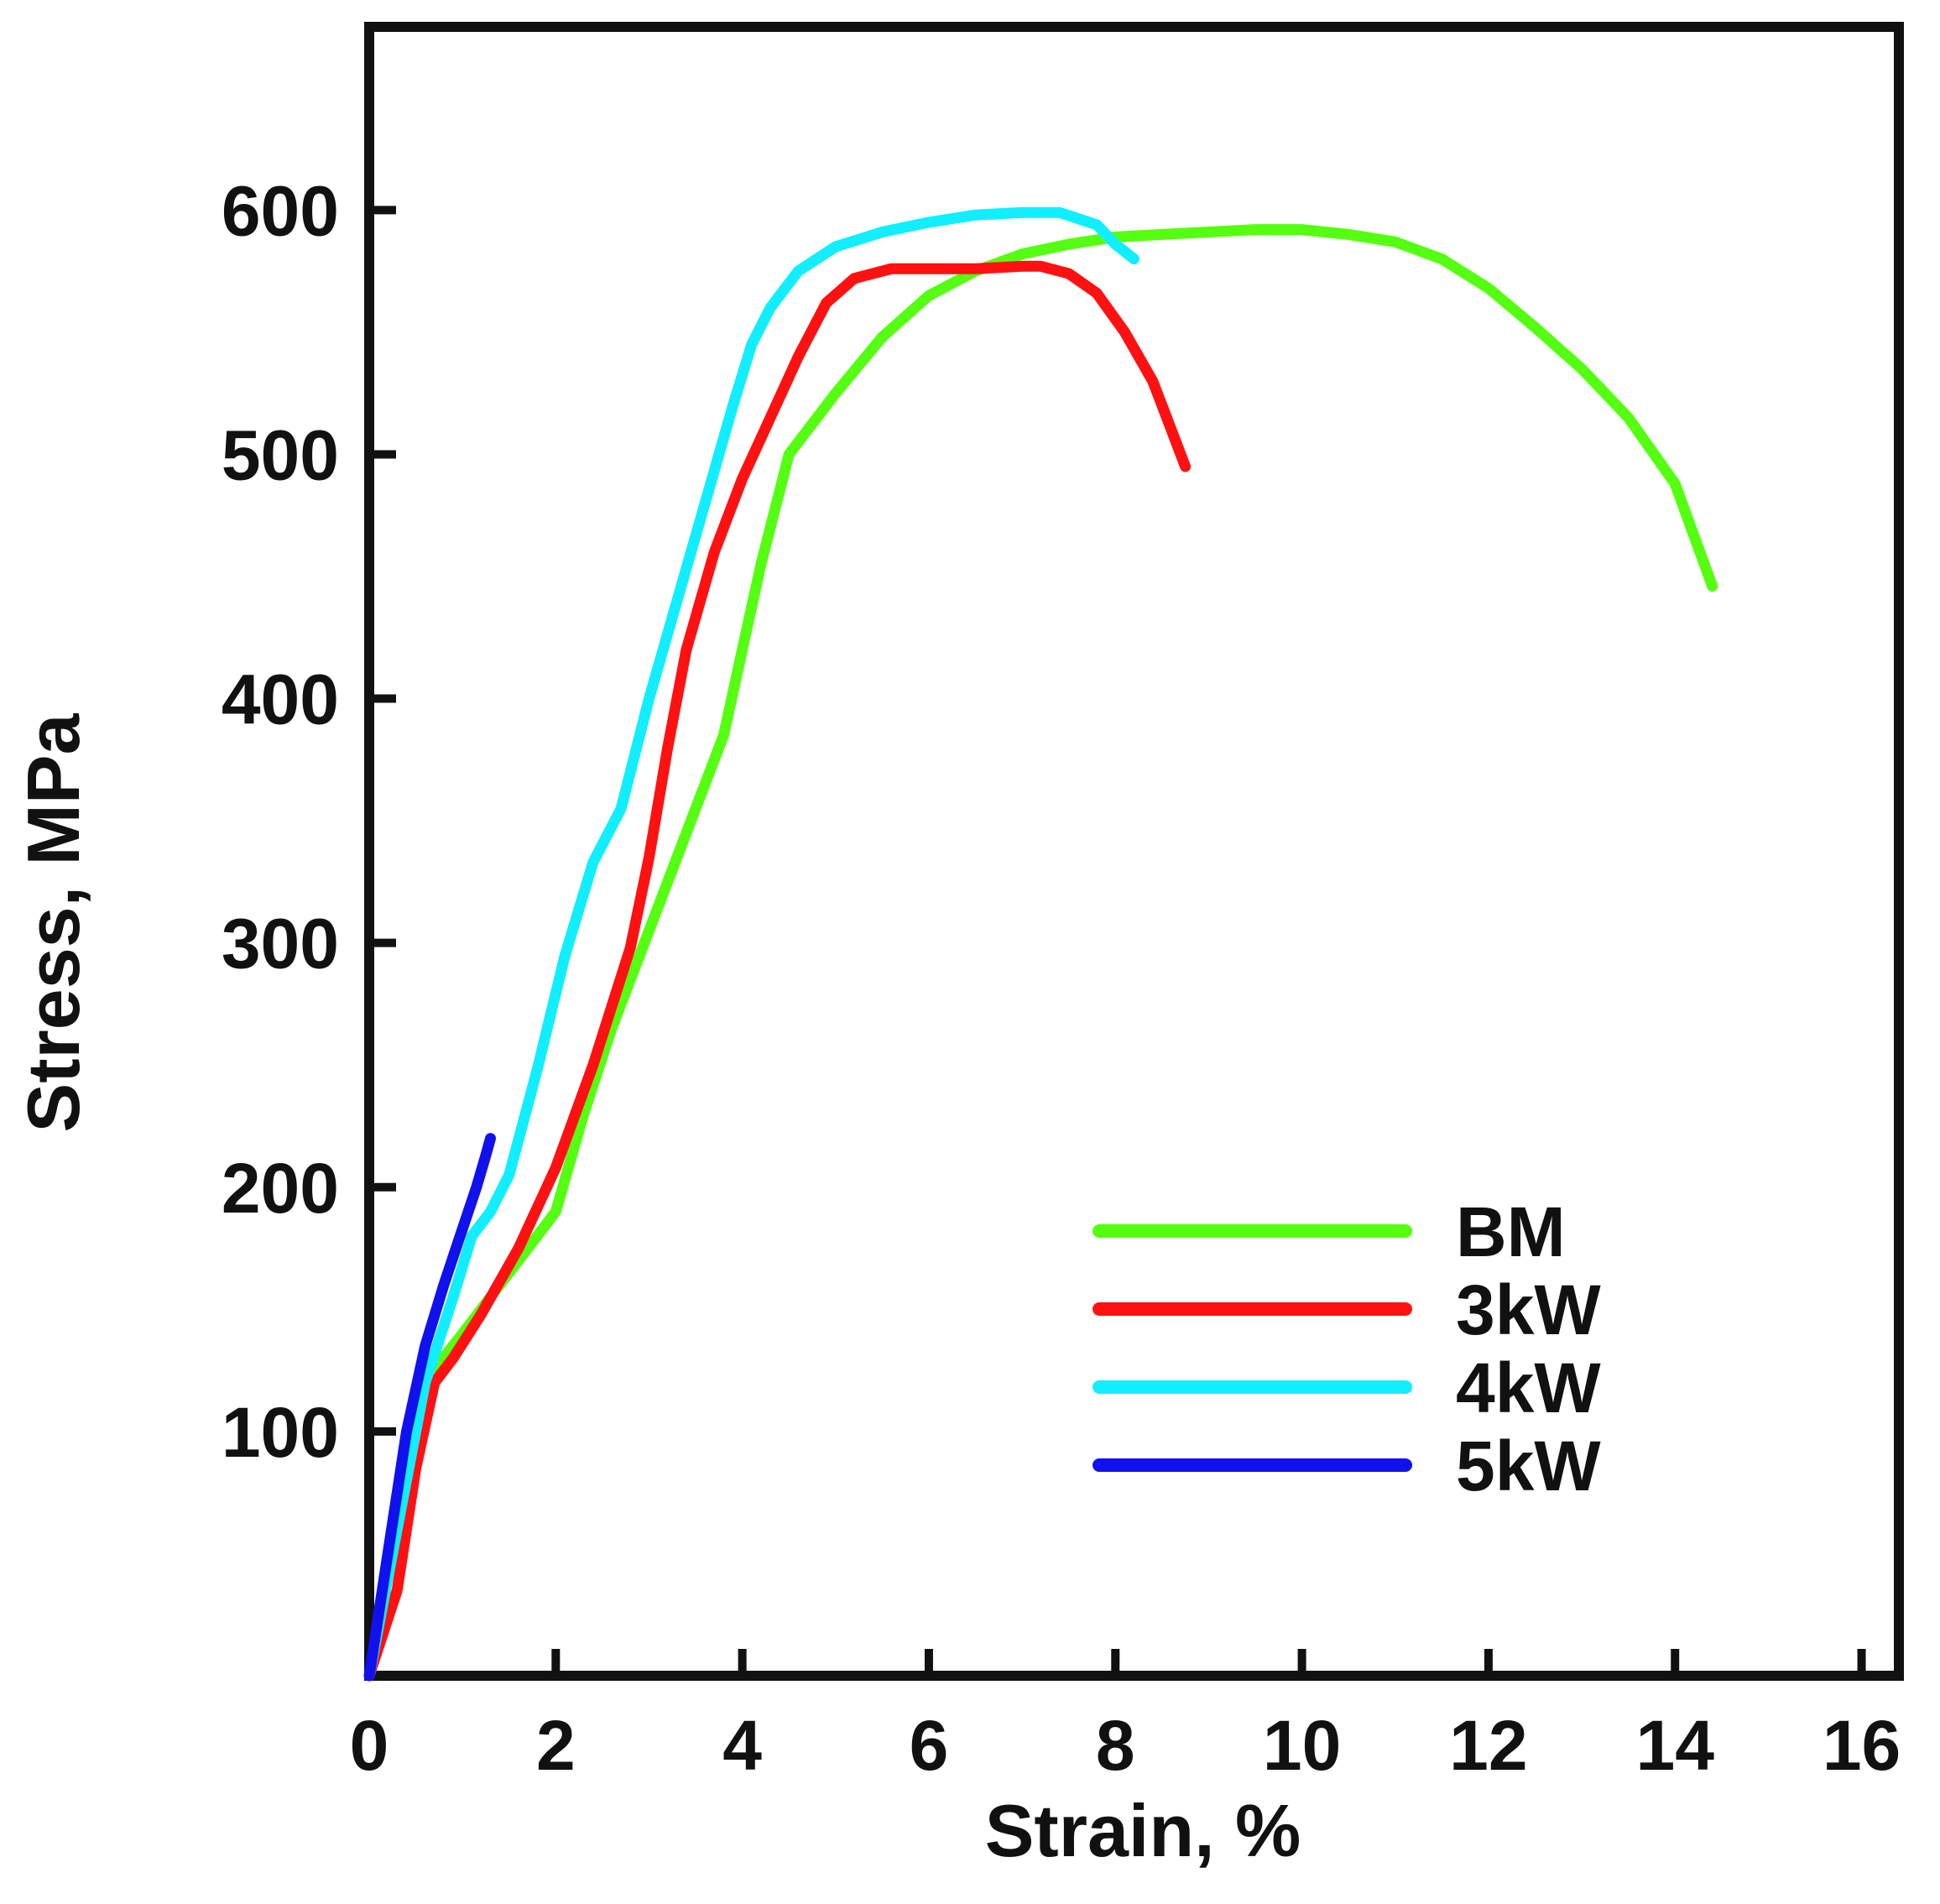 Image resolution: width=1940 pixels, height=1904 pixels. What do you see at coordinates (280, 210) in the screenshot?
I see `y-tick-label: 600` at bounding box center [280, 210].